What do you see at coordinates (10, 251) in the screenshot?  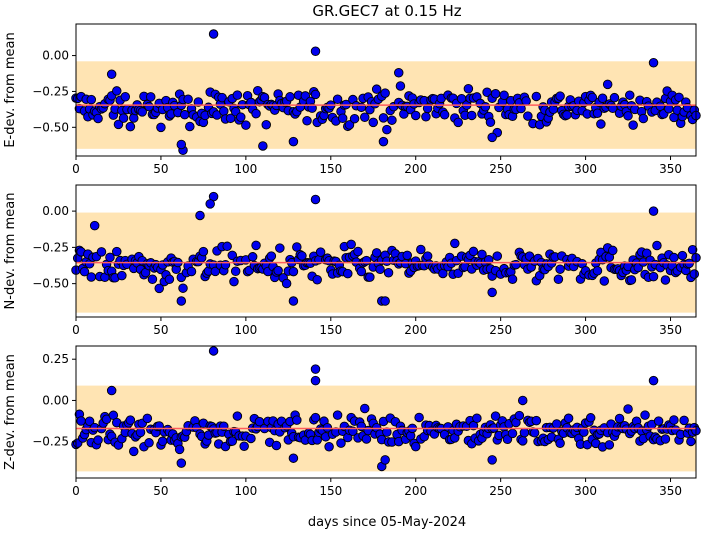 I see `y-axis-label: N-dev. from mean` at bounding box center [10, 251].